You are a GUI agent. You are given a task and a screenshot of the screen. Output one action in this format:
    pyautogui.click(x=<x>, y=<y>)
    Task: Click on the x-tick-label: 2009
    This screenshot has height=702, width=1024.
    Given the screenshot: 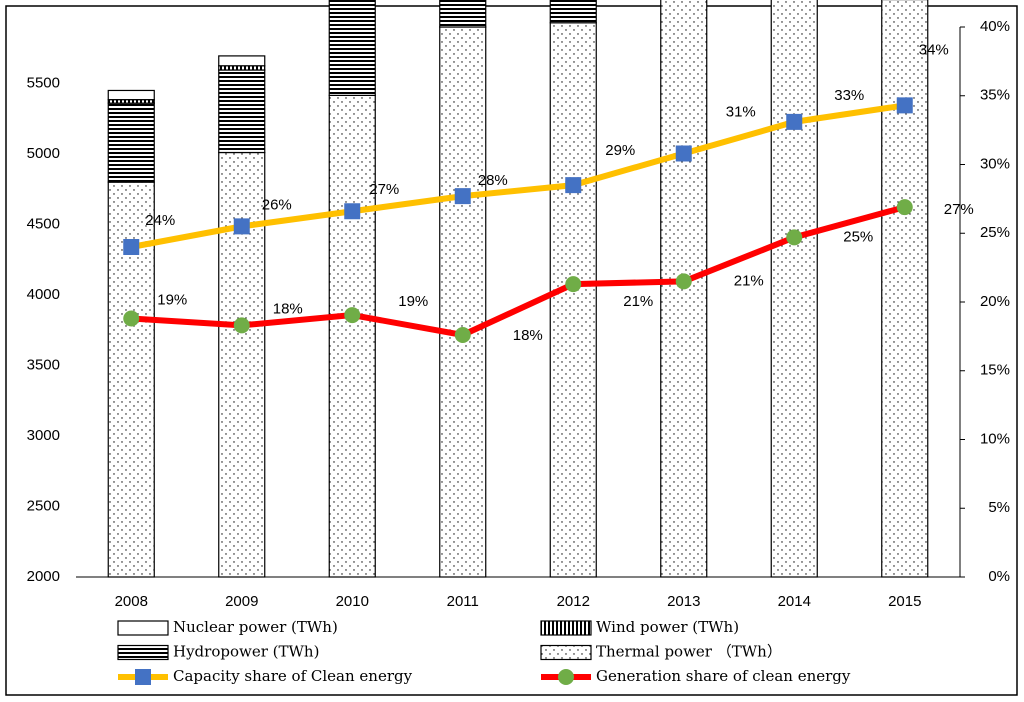 What is the action you would take?
    pyautogui.click(x=241, y=601)
    